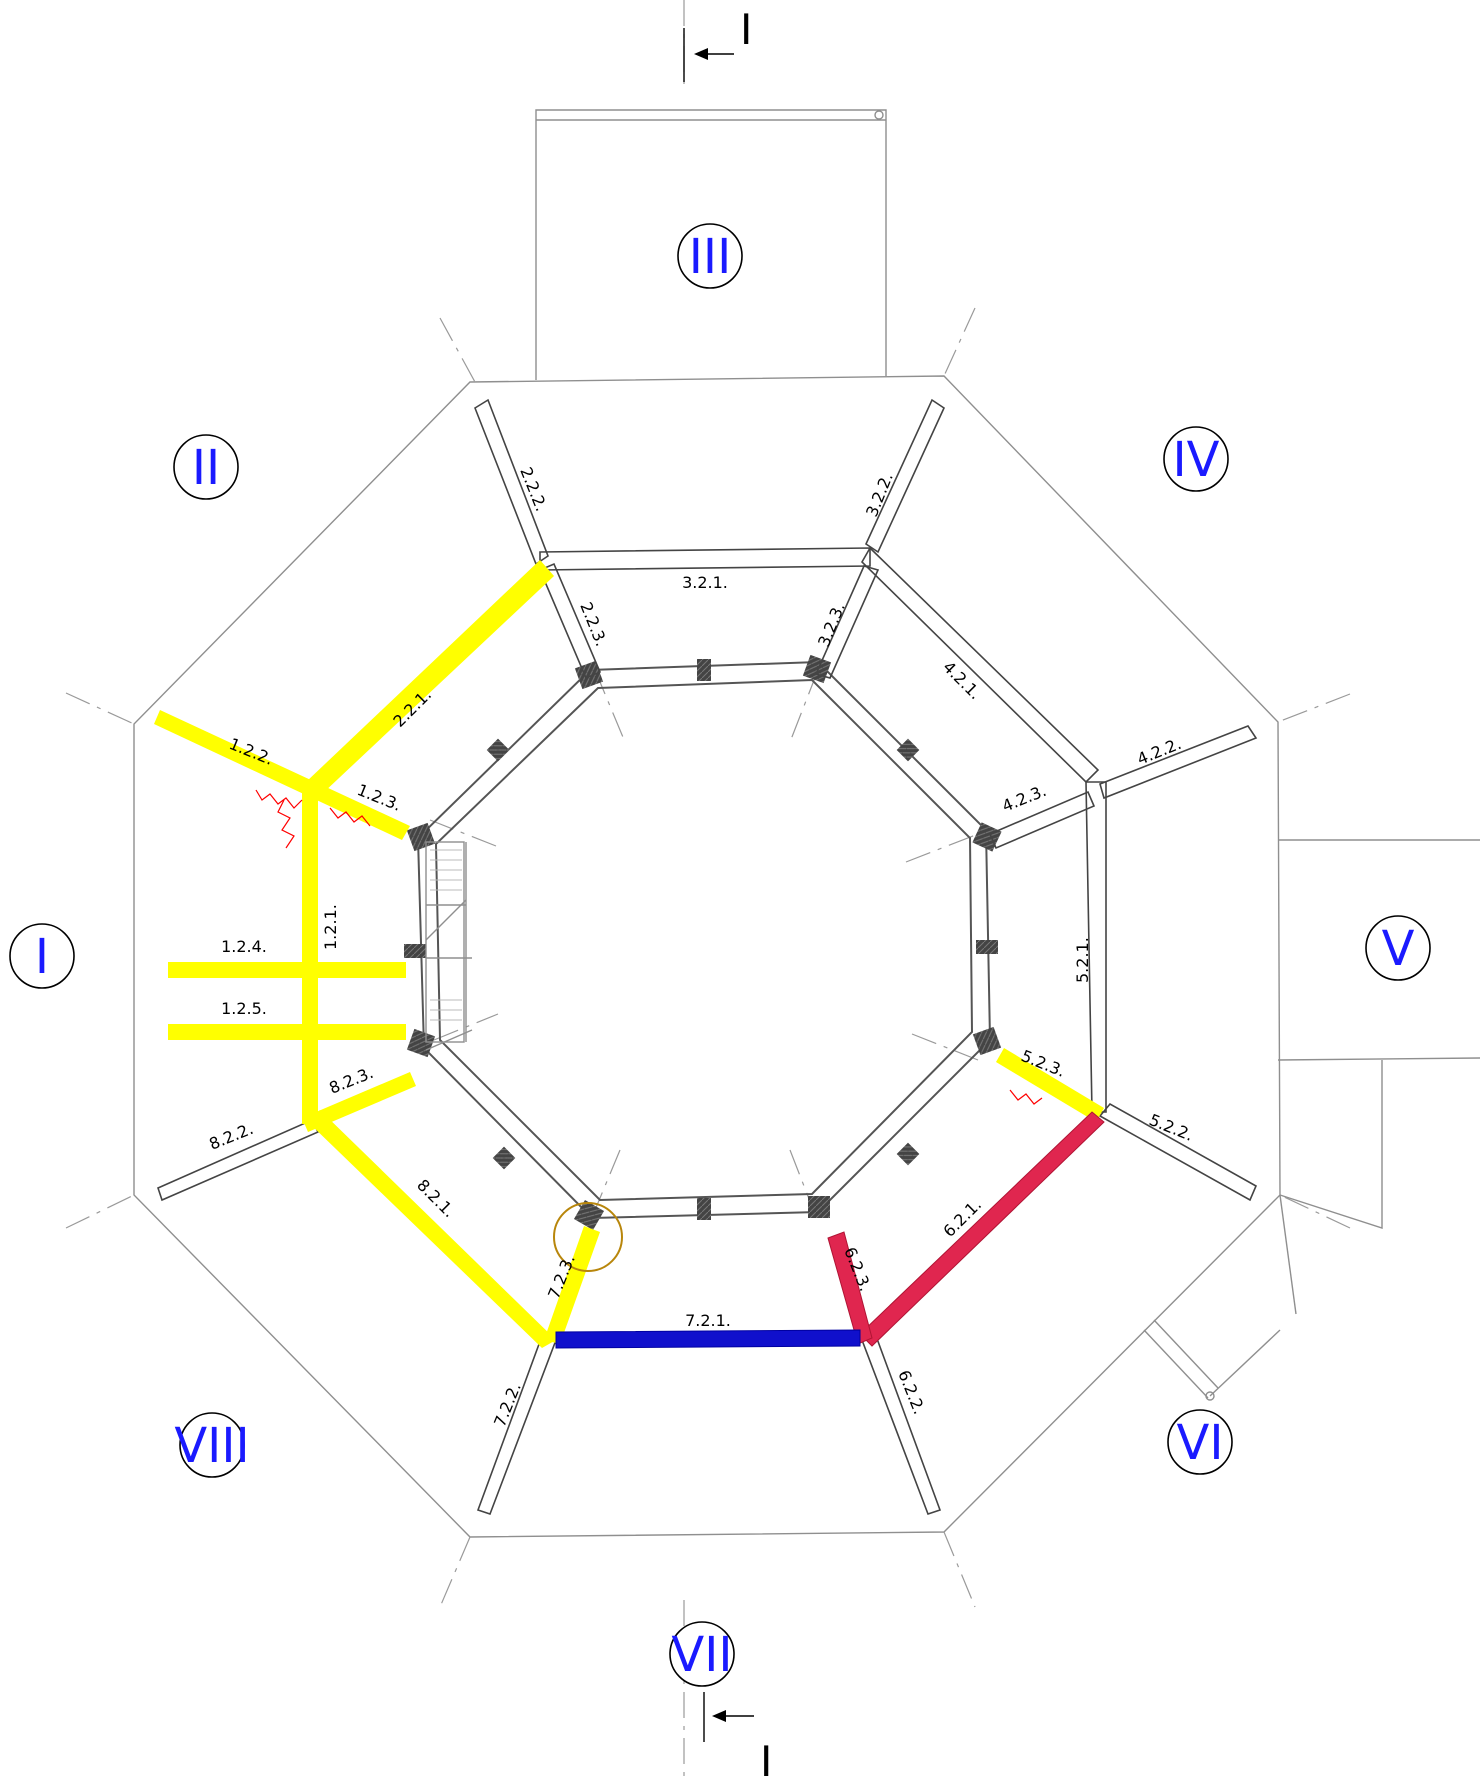 This screenshot has width=1480, height=1782. I want to click on blue-beams, so click(708, 1339).